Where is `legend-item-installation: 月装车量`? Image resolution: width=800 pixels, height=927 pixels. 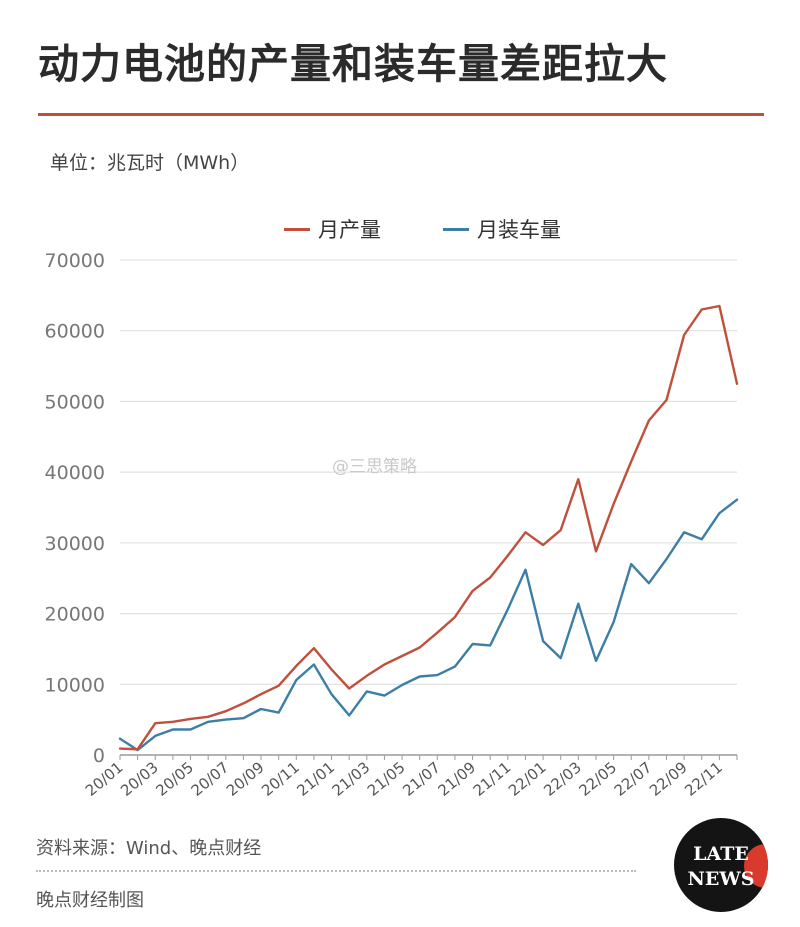 legend-item-installation: 月装车量 is located at coordinates (502, 229).